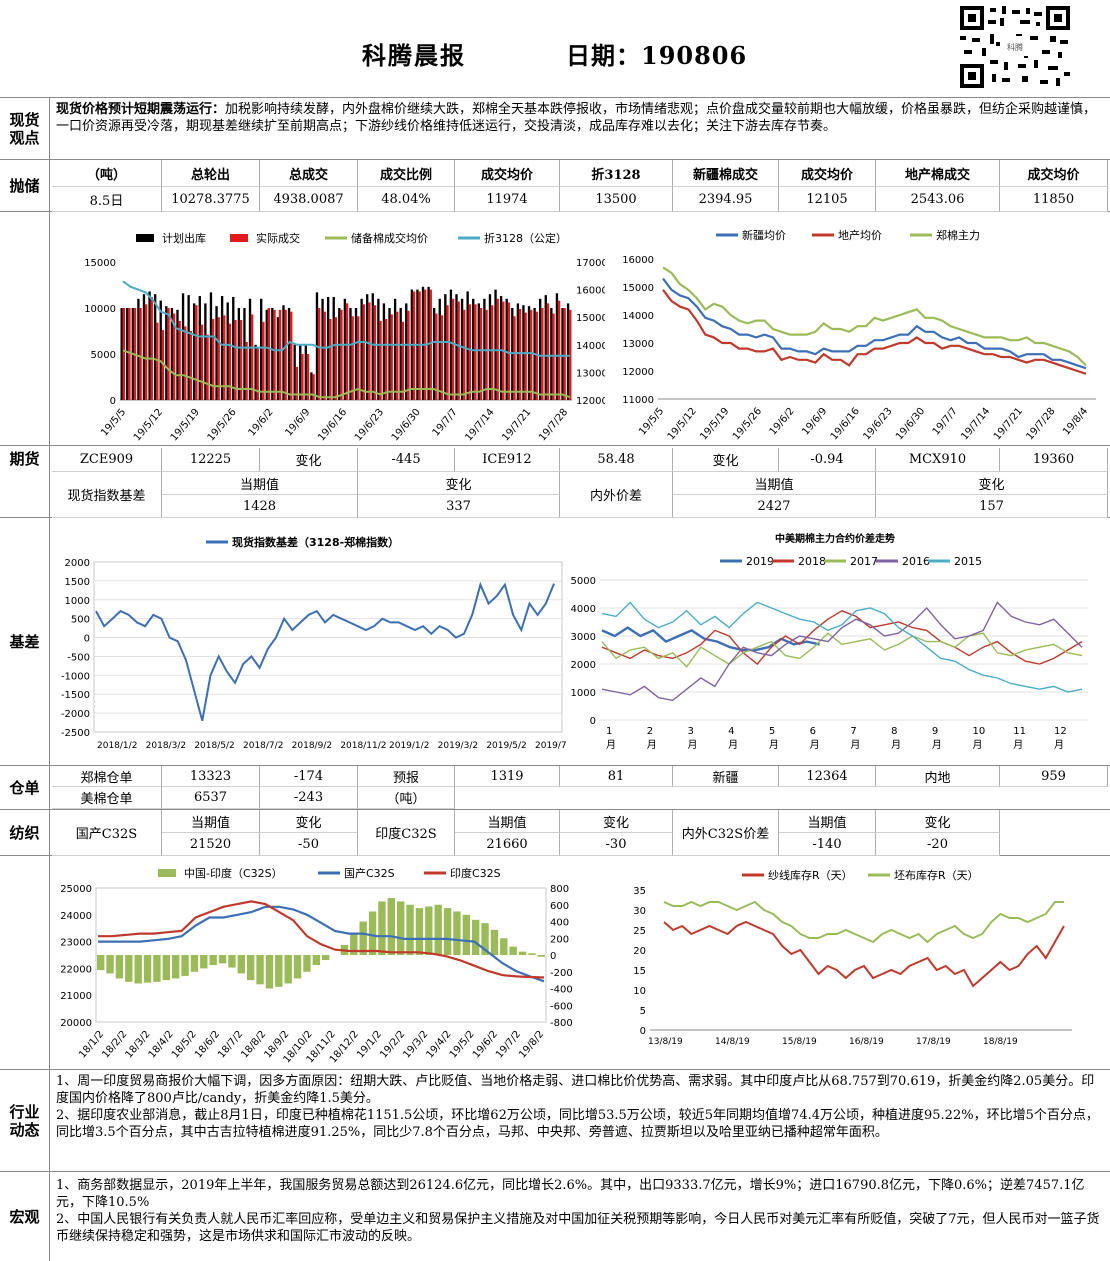 The width and height of the screenshot is (1110, 1261). Describe the element at coordinates (445, 423) in the screenshot. I see `x-tick: 19/7/7` at that location.